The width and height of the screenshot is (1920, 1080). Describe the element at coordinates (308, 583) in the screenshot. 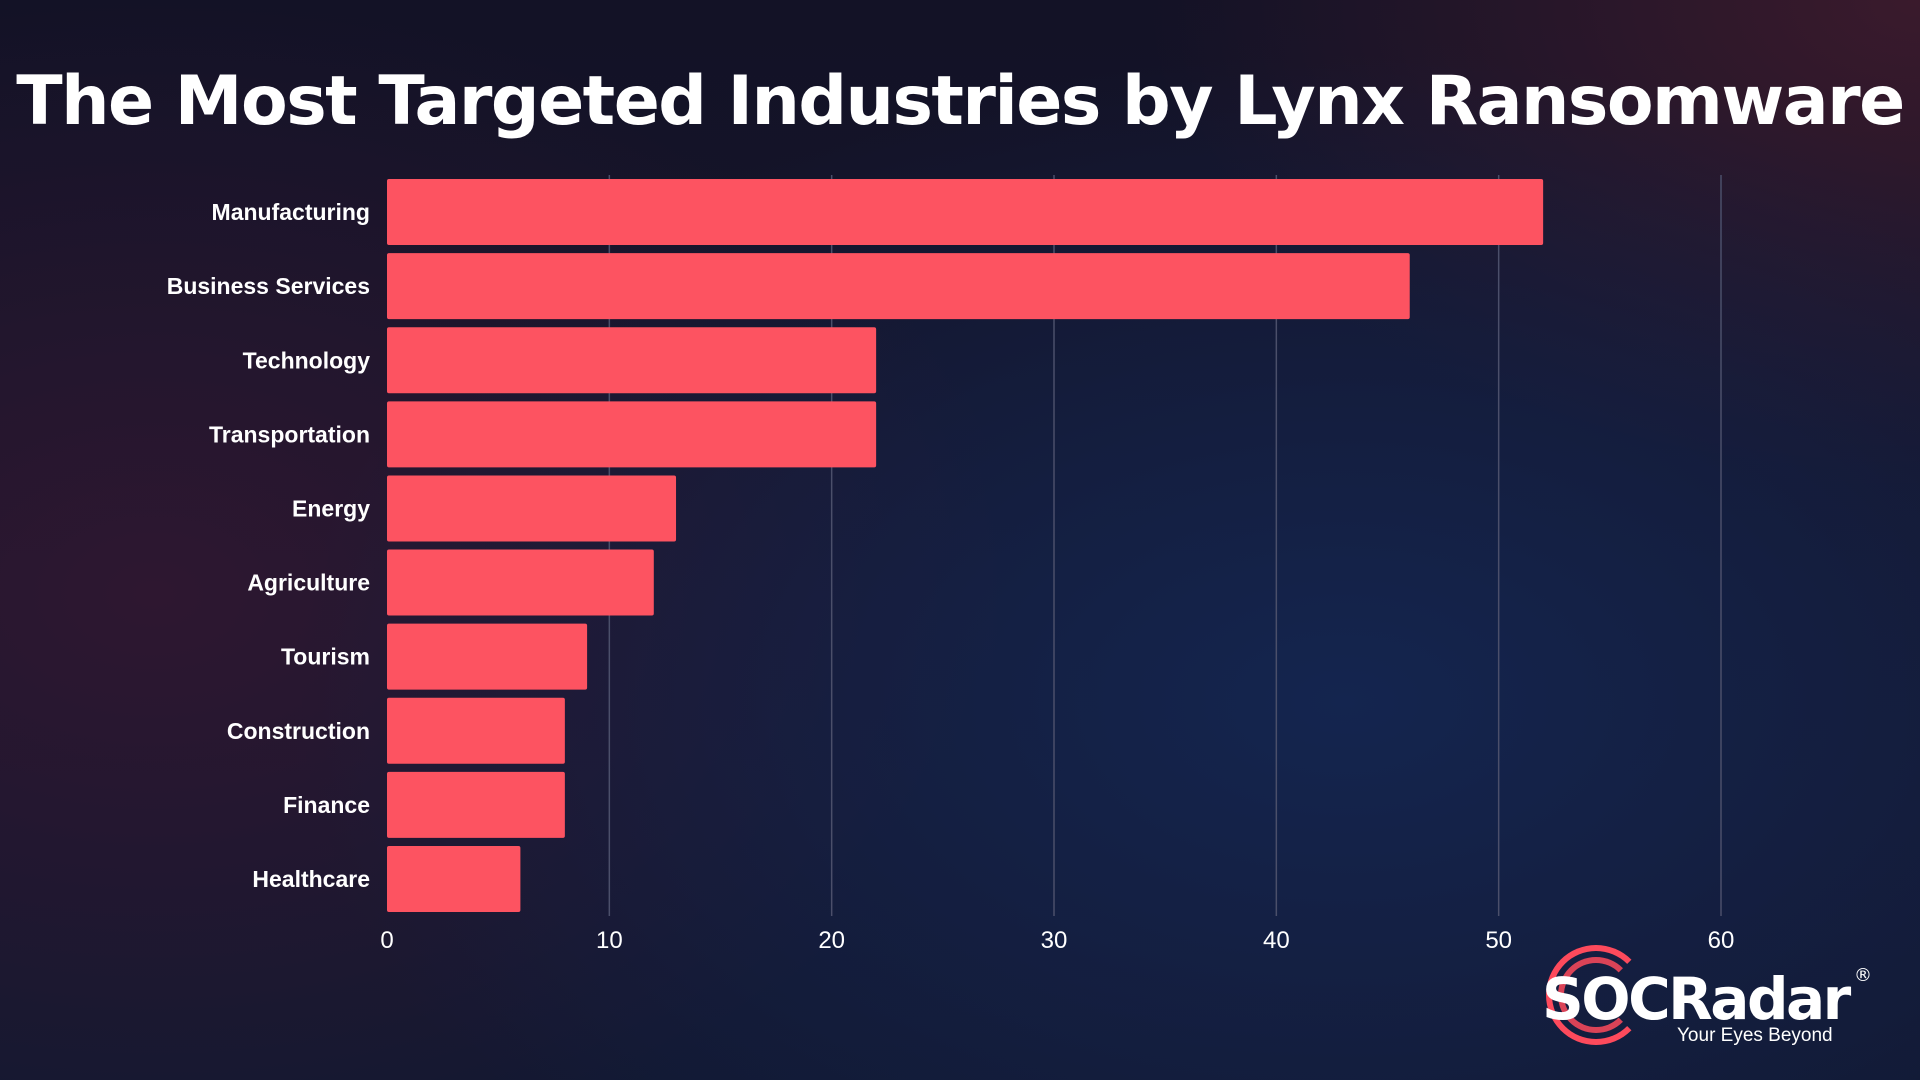

I see `category-label: Agriculture` at that location.